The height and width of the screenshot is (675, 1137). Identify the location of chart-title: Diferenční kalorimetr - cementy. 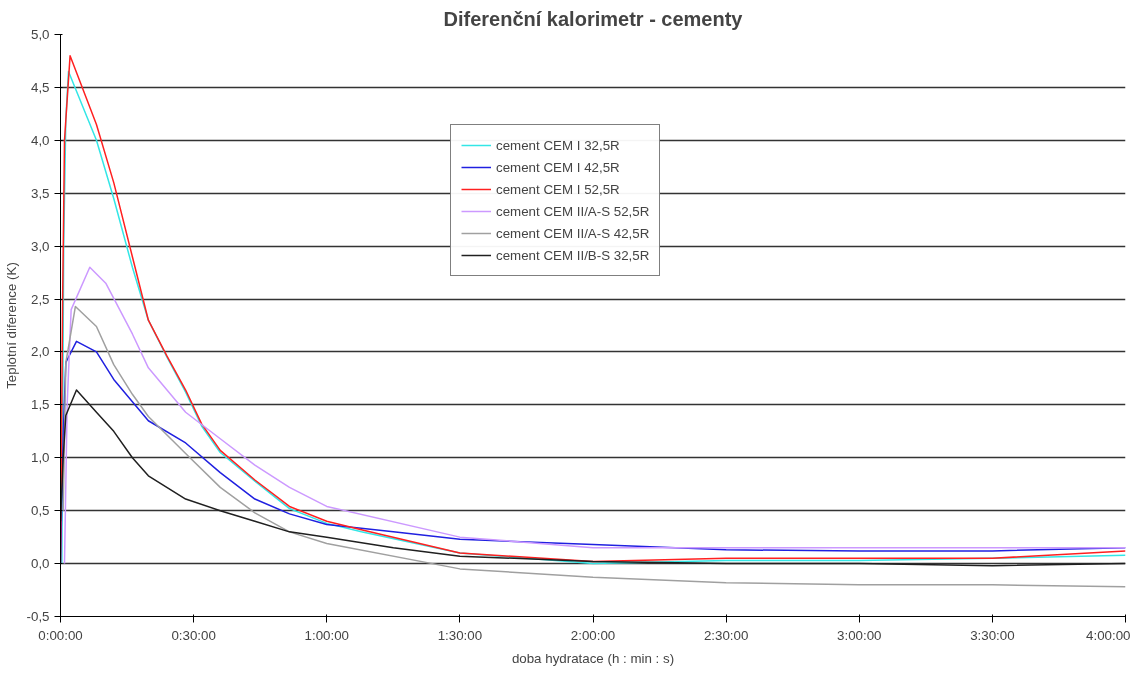
(593, 18).